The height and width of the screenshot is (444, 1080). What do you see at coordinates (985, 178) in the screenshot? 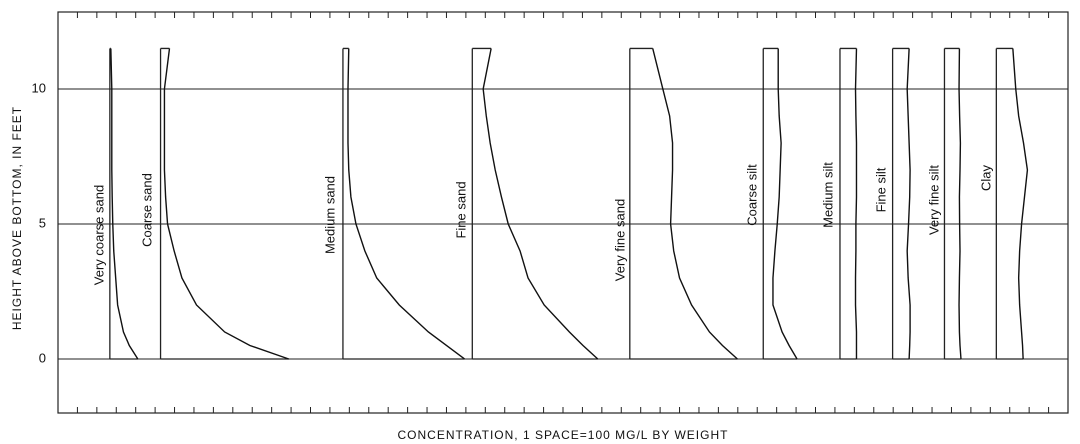
I see `profile-label: Clay` at bounding box center [985, 178].